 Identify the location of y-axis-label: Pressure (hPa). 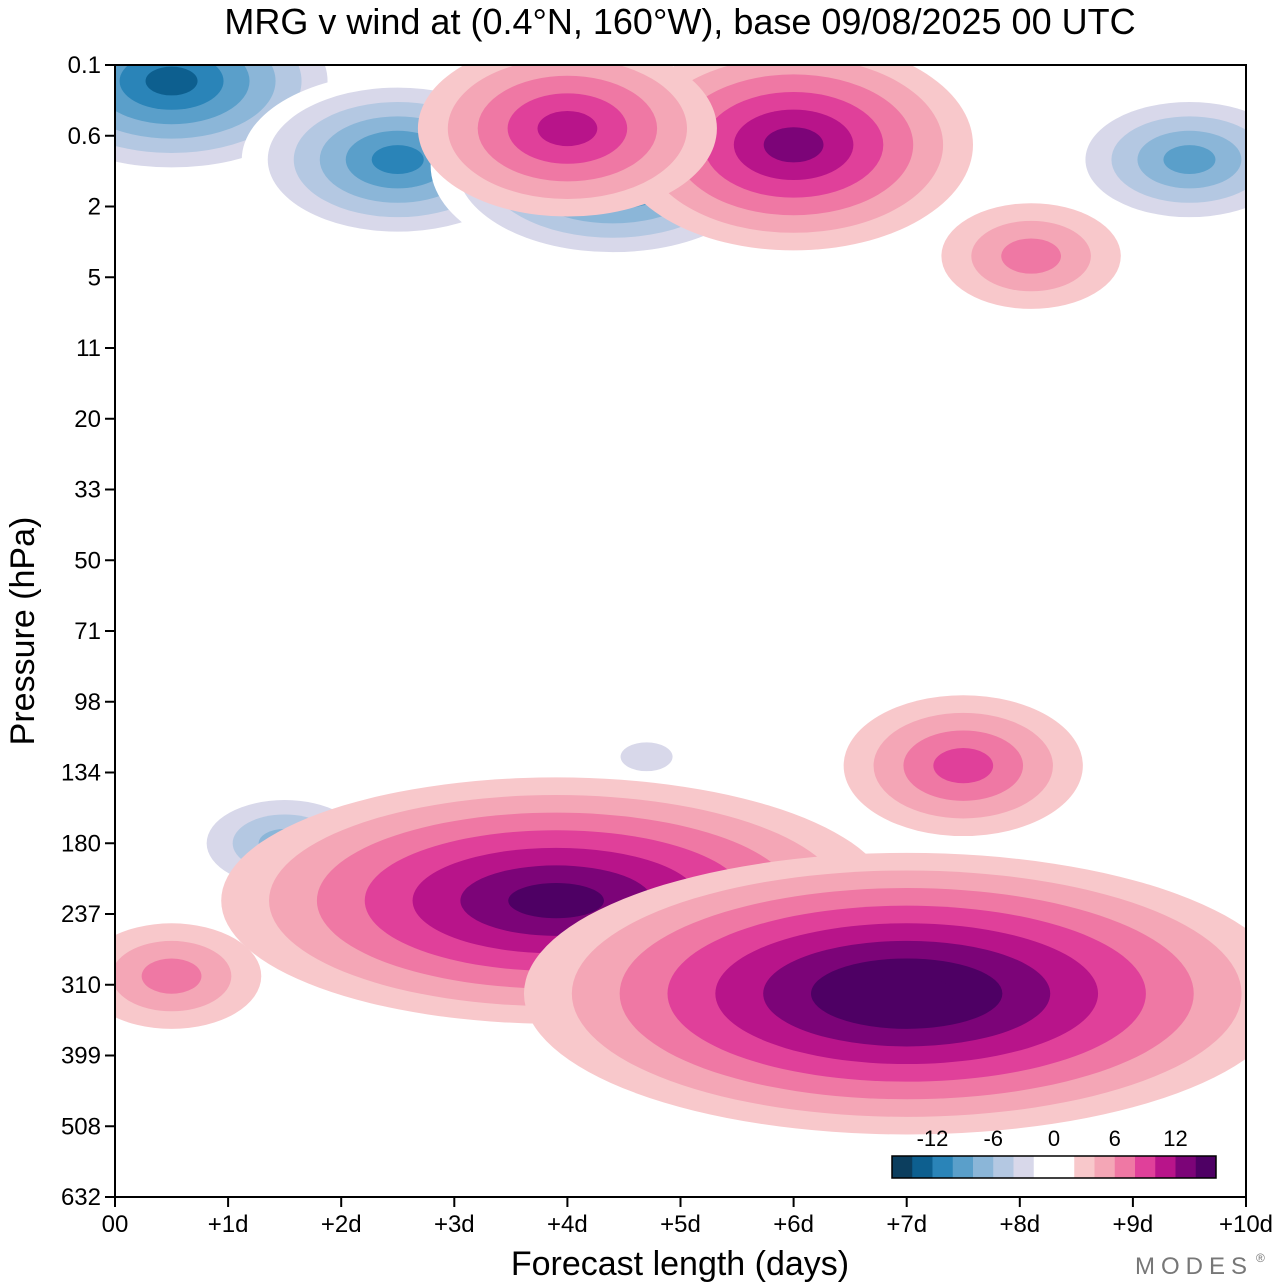
(23, 631).